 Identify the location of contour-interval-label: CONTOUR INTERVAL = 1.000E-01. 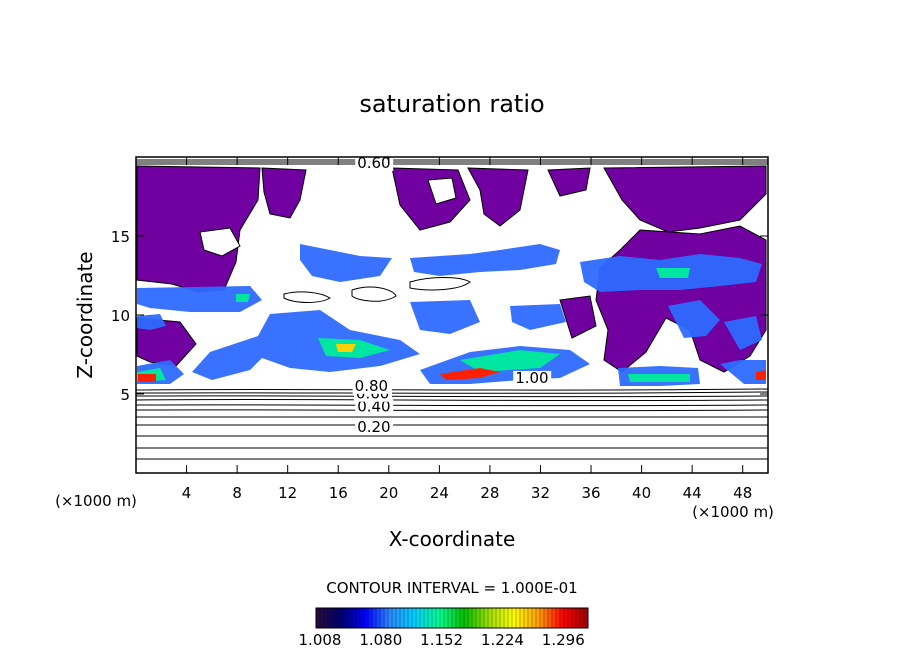
(451, 588).